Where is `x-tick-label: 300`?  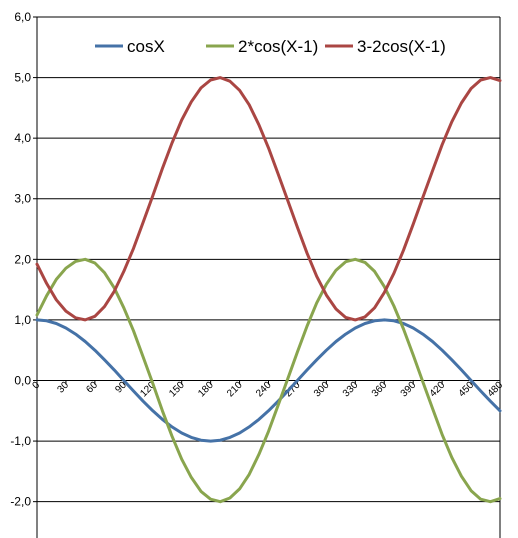
x-tick-label: 300 is located at coordinates (322, 390).